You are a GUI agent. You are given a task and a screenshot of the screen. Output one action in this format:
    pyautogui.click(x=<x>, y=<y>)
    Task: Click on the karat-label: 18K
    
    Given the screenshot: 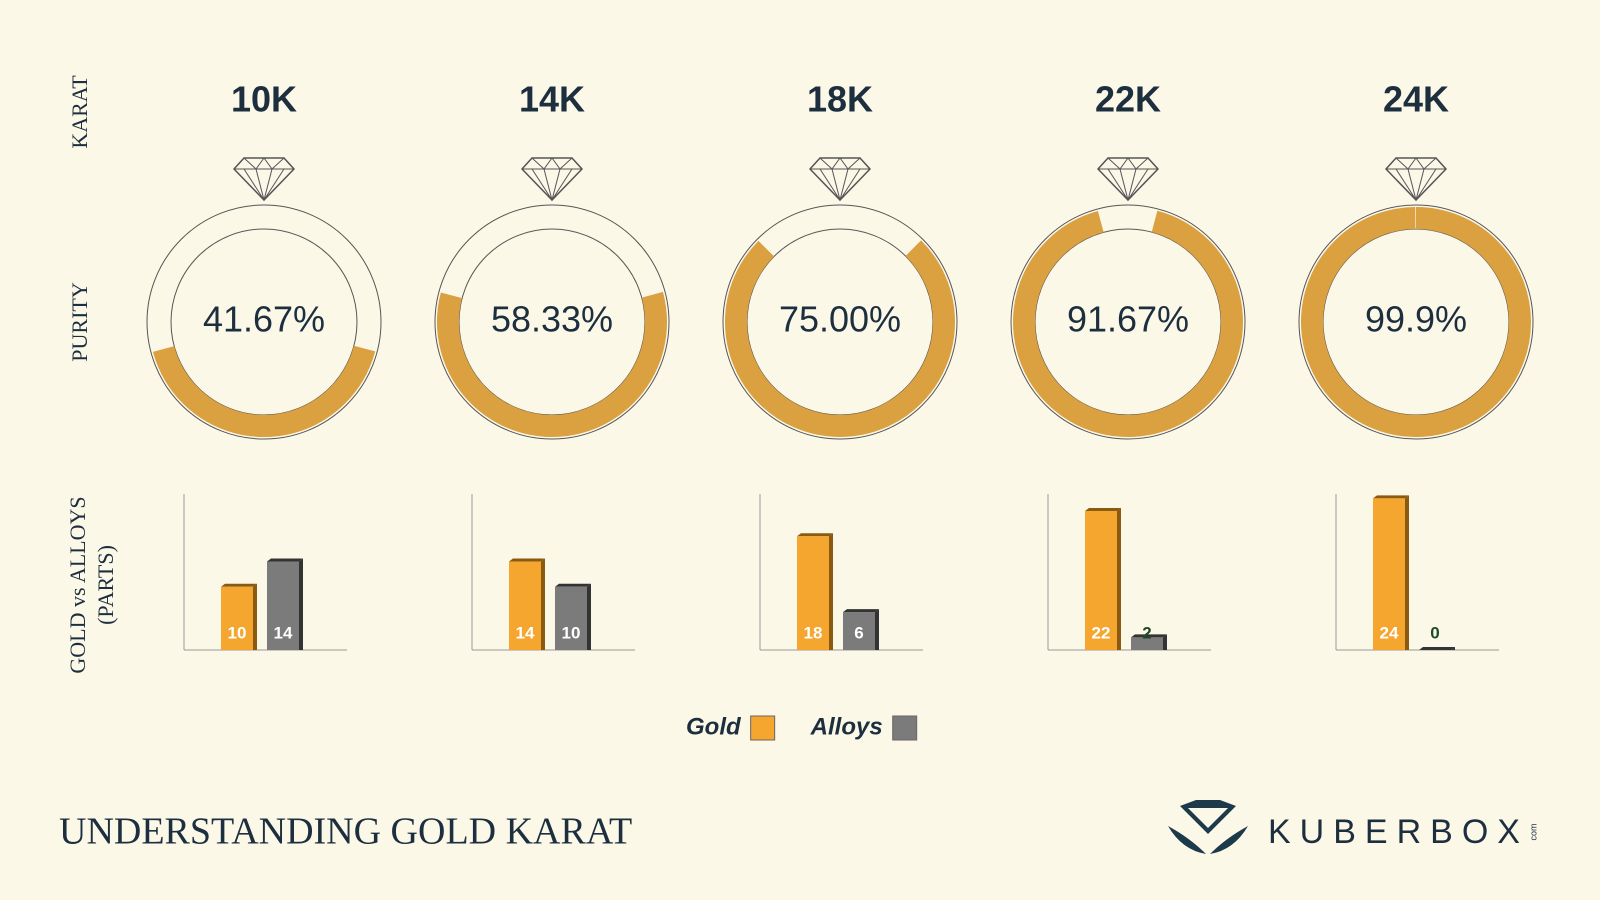 What is the action you would take?
    pyautogui.click(x=840, y=99)
    